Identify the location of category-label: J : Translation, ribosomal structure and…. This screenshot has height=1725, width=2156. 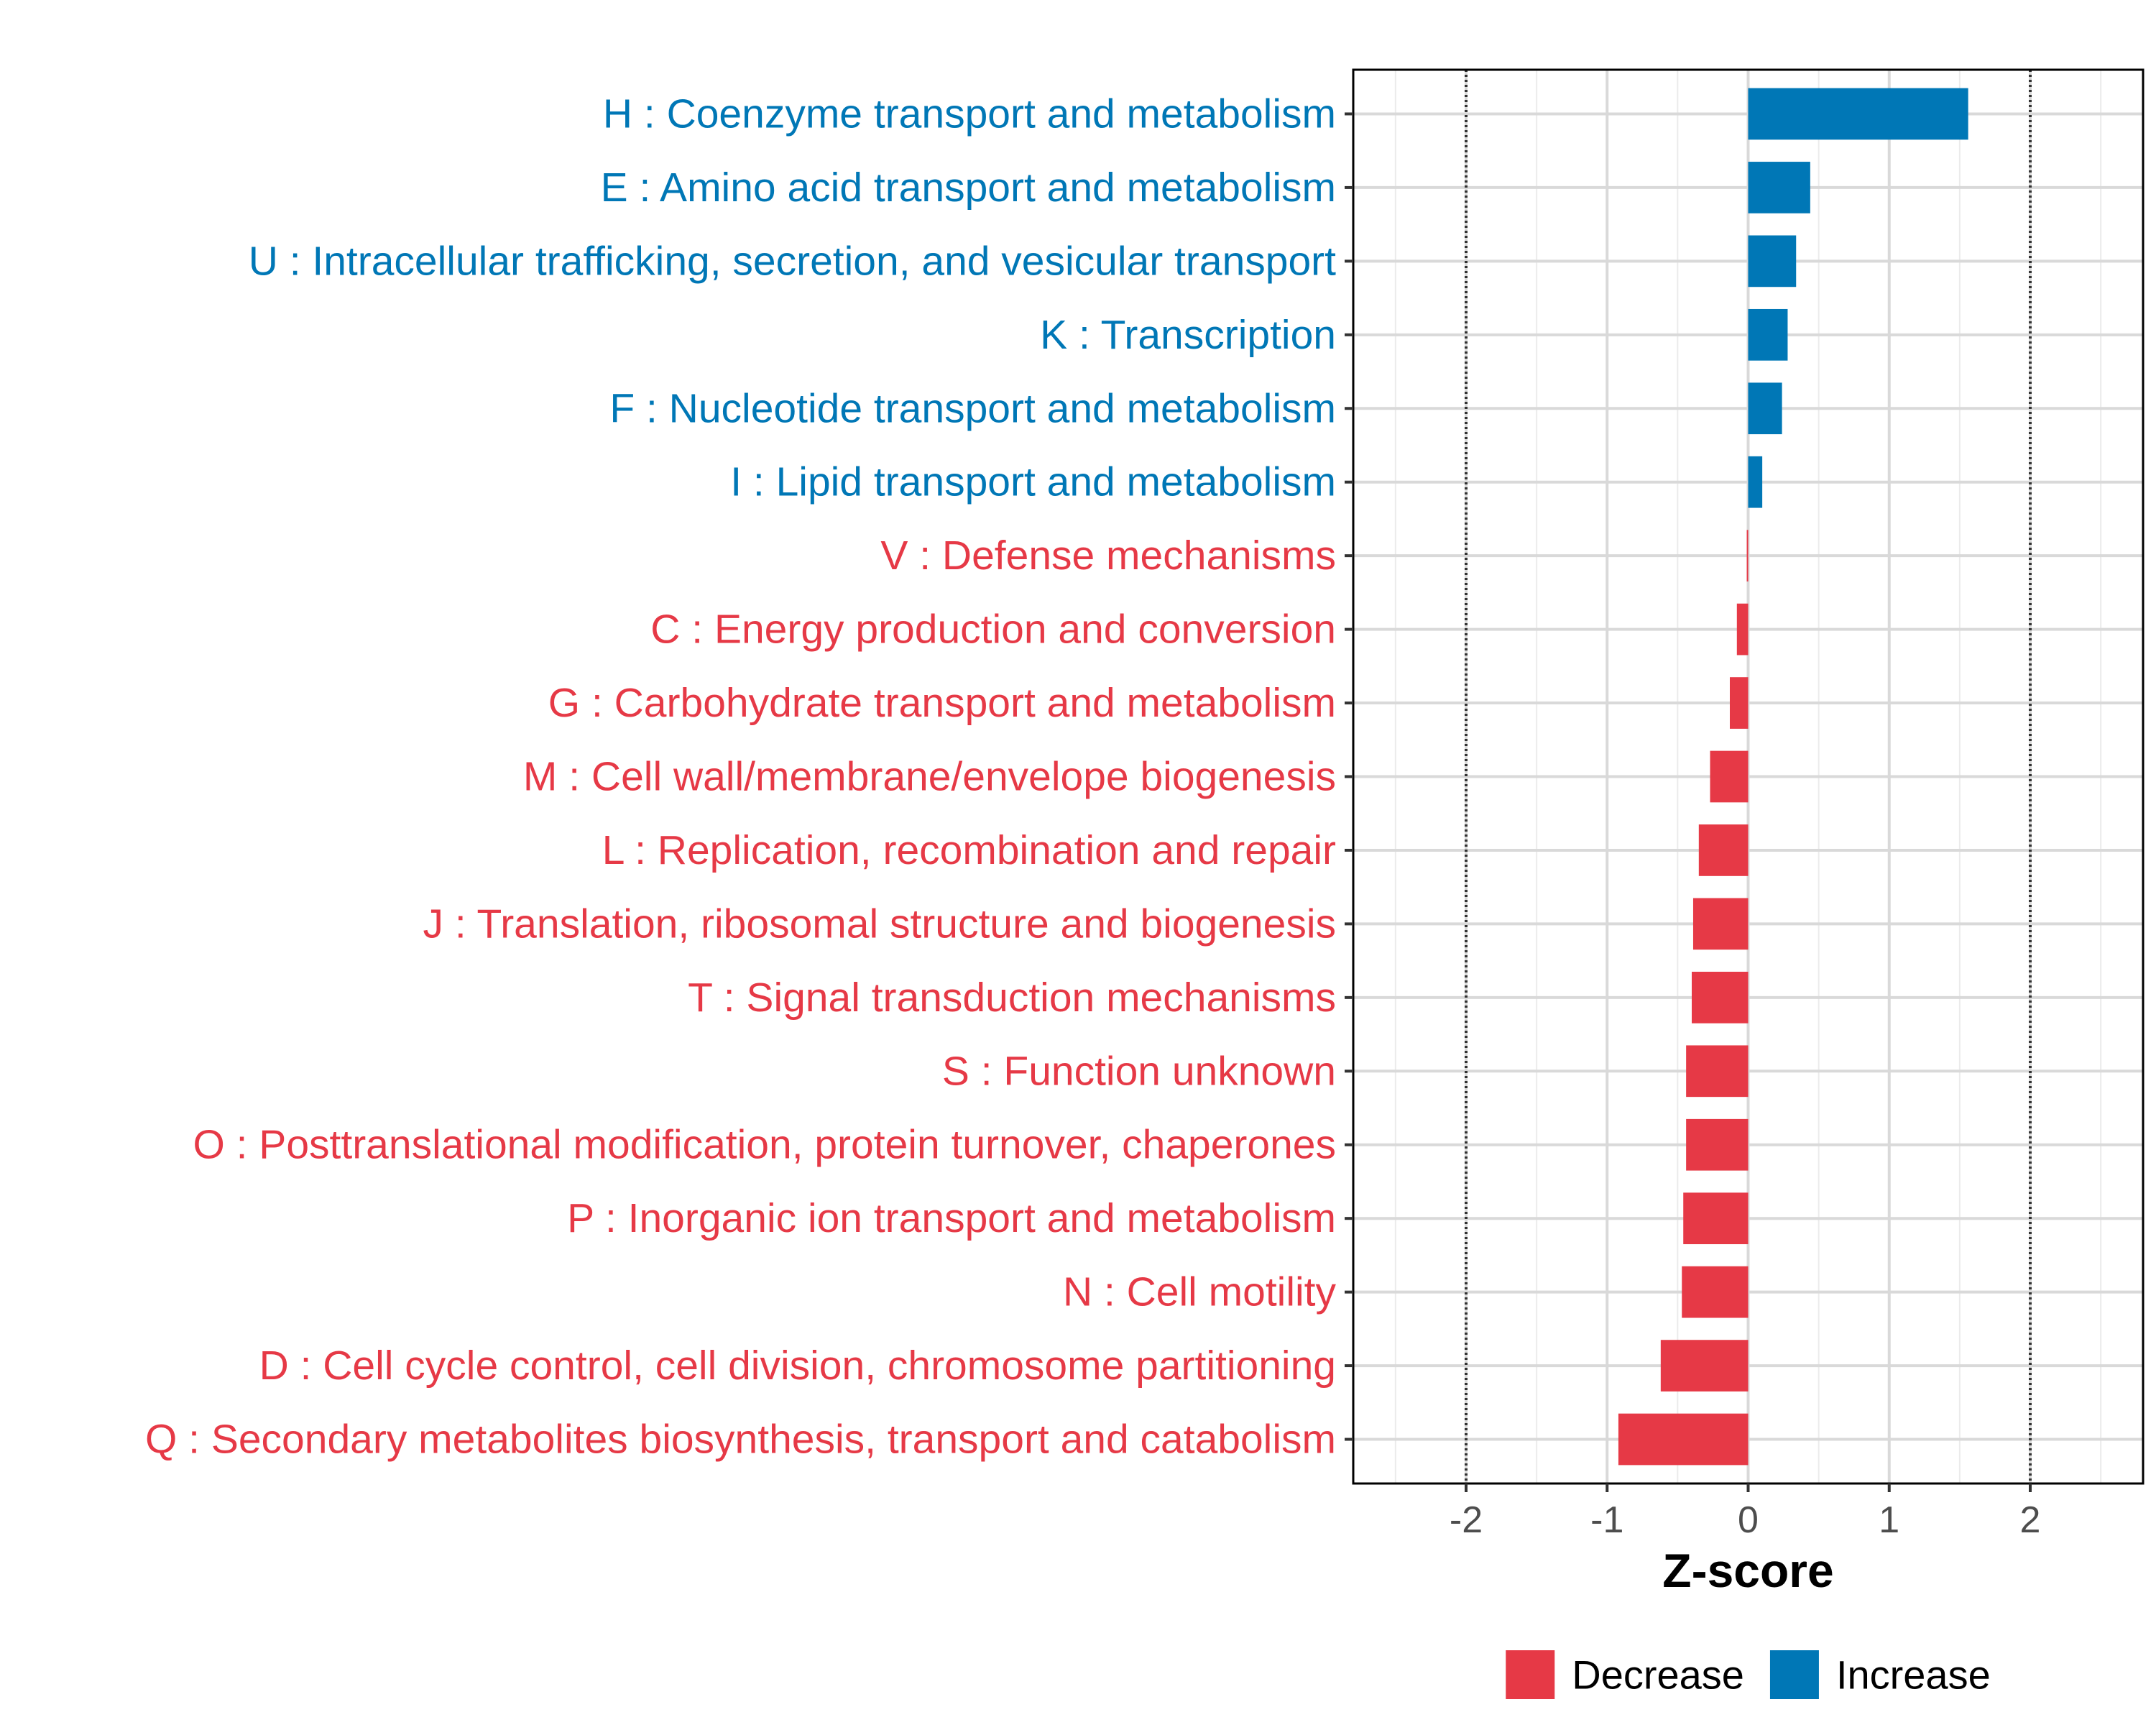
(880, 924).